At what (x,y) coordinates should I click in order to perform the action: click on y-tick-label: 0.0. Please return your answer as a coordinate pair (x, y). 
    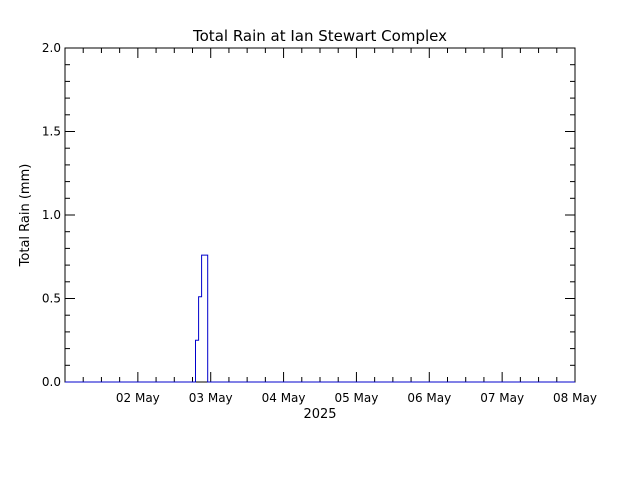
    Looking at the image, I should click on (51, 382).